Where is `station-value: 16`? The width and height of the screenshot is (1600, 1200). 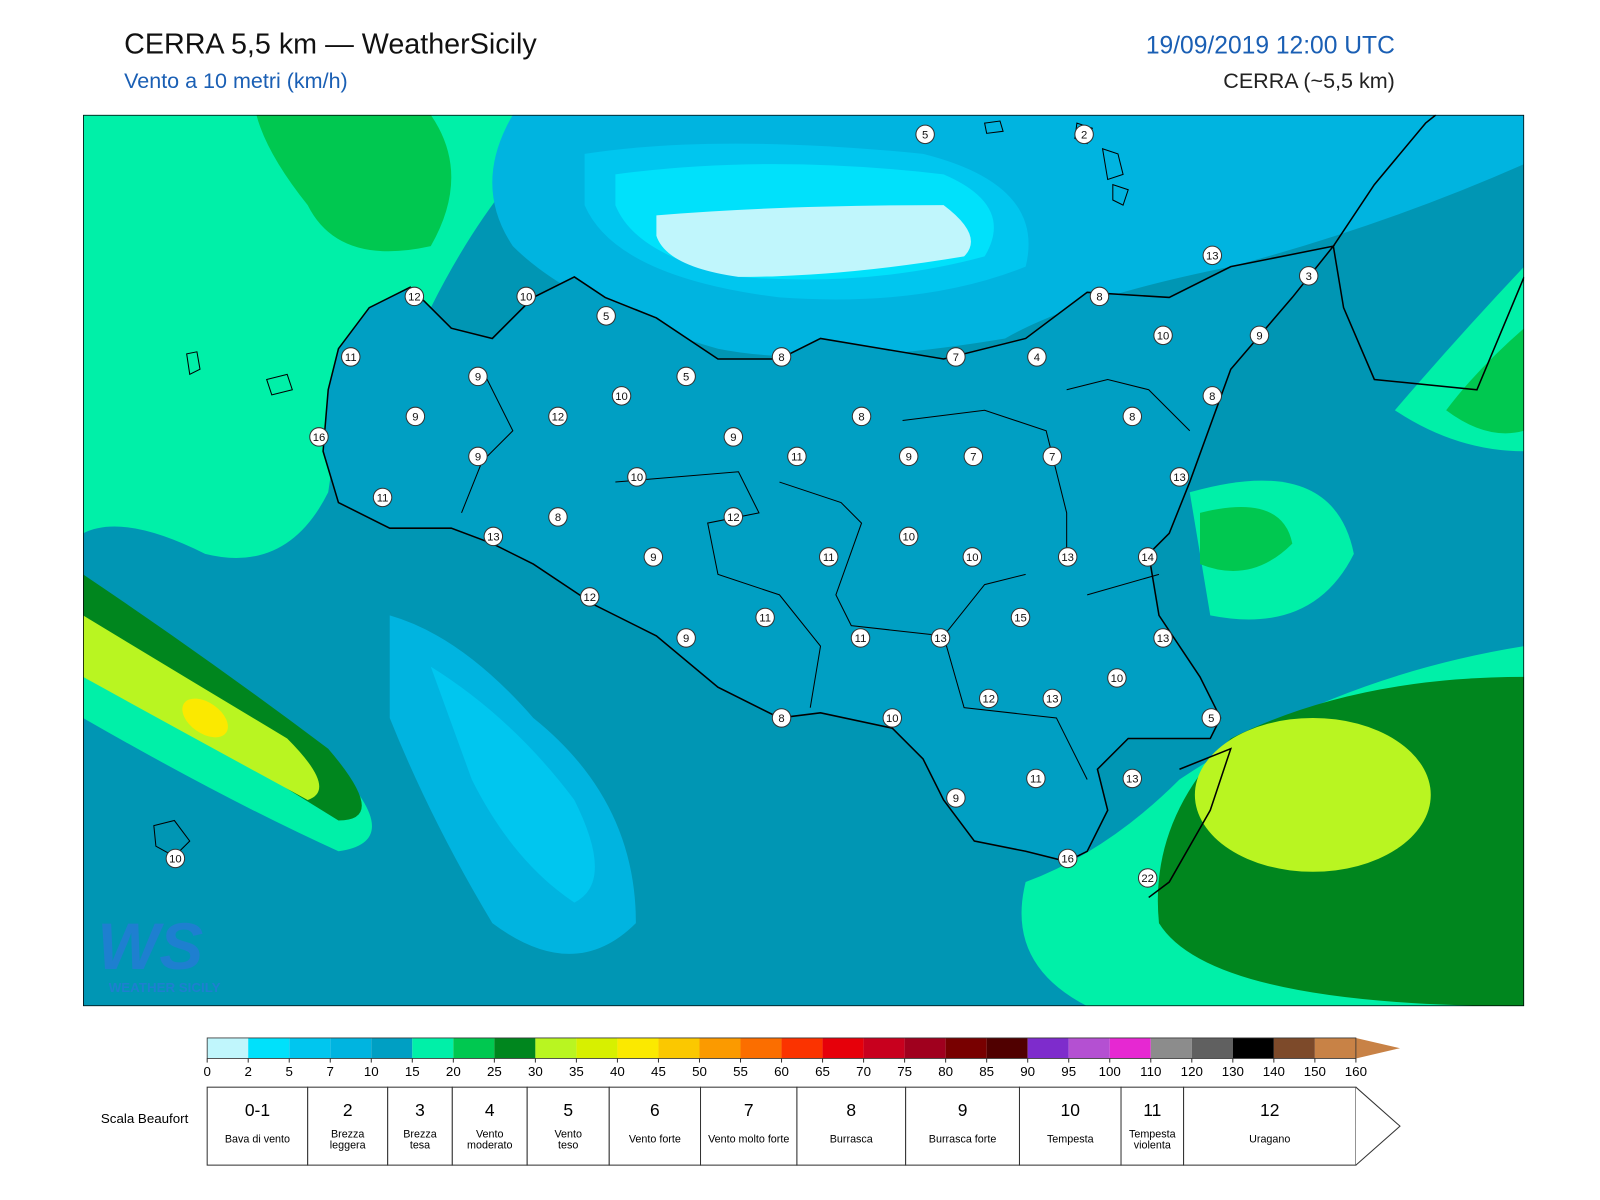 station-value: 16 is located at coordinates (319, 438).